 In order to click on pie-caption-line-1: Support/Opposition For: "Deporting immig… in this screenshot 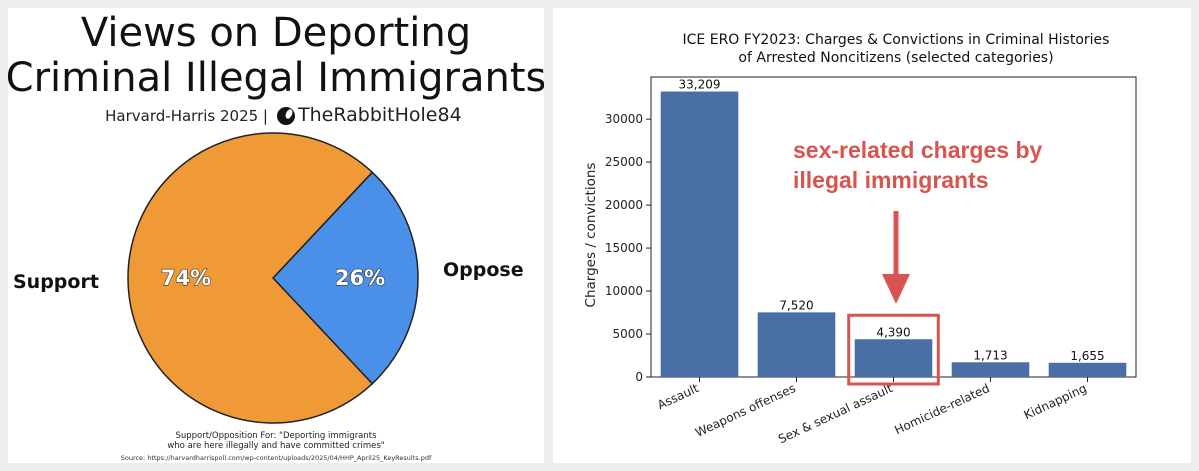, I will do `click(276, 436)`.